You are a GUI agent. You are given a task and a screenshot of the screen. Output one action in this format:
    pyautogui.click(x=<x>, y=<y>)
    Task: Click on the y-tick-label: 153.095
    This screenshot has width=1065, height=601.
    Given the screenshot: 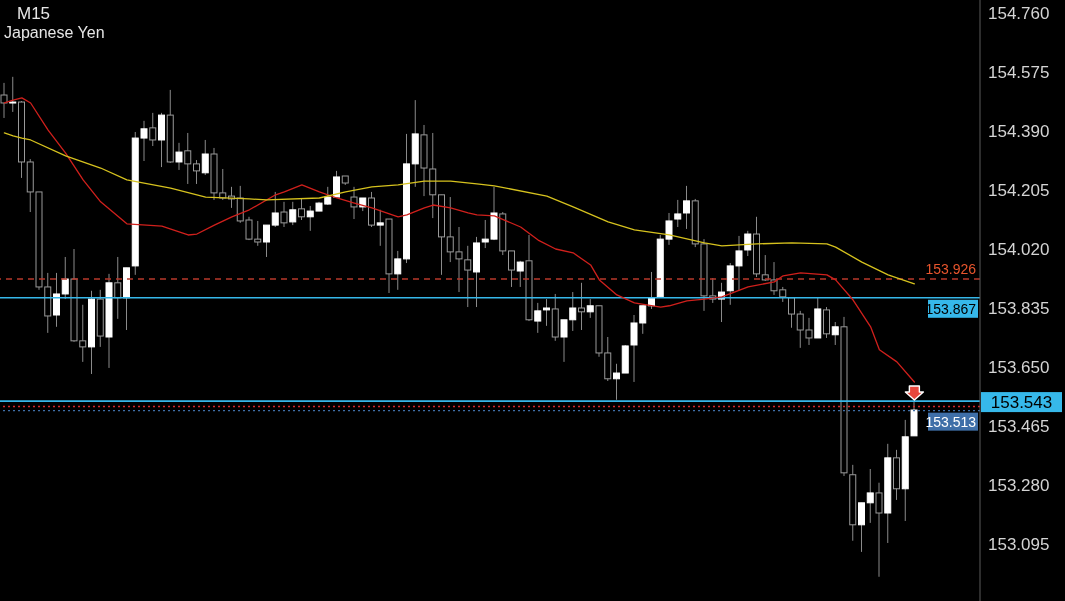 What is the action you would take?
    pyautogui.click(x=1019, y=544)
    